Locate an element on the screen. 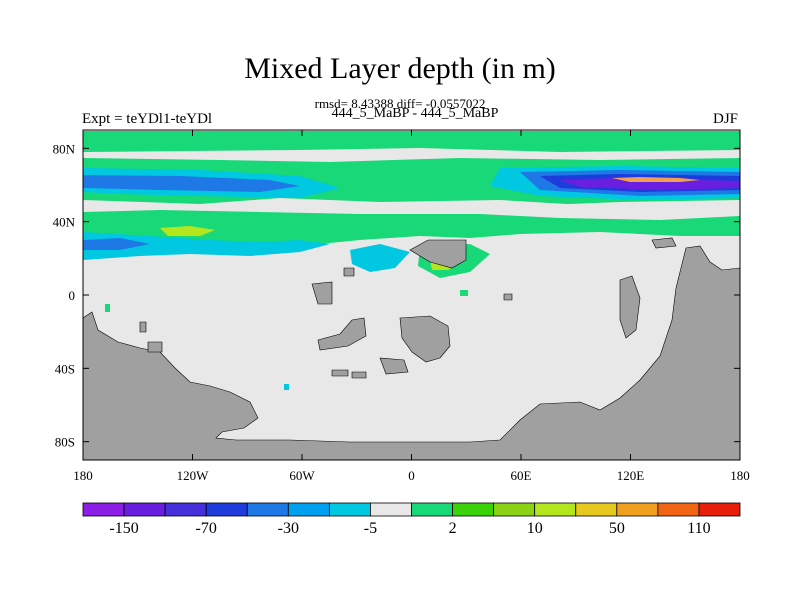 Image resolution: width=800 pixels, height=600 pixels. x-tick-label: 60E is located at coordinates (521, 475).